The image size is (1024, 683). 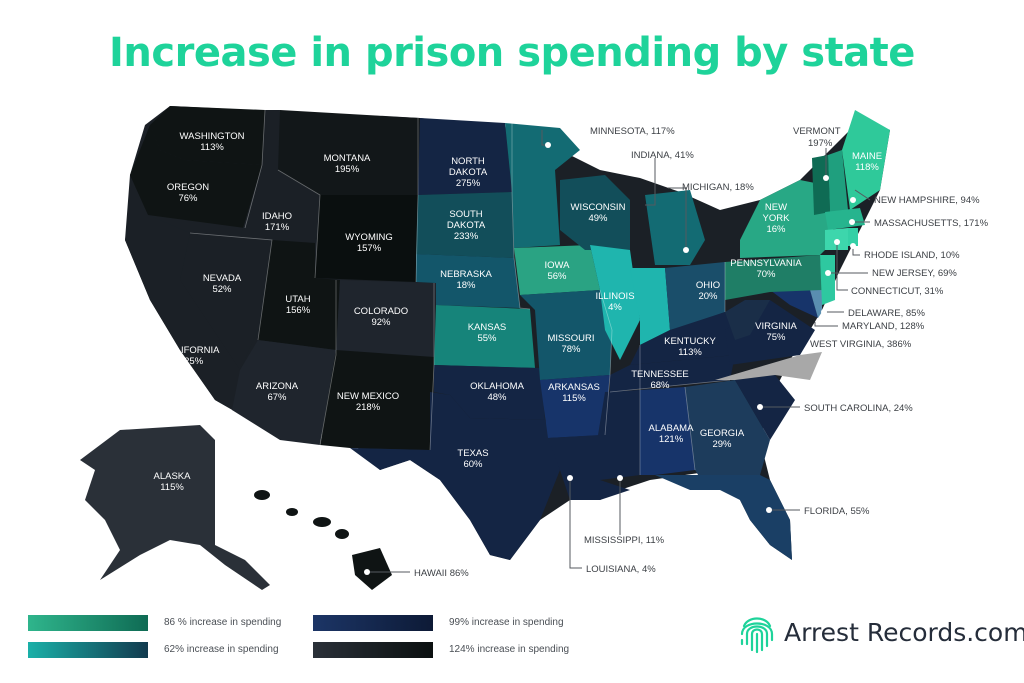 What do you see at coordinates (672, 434) in the screenshot?
I see `label-alabama: ALABAMA 121%` at bounding box center [672, 434].